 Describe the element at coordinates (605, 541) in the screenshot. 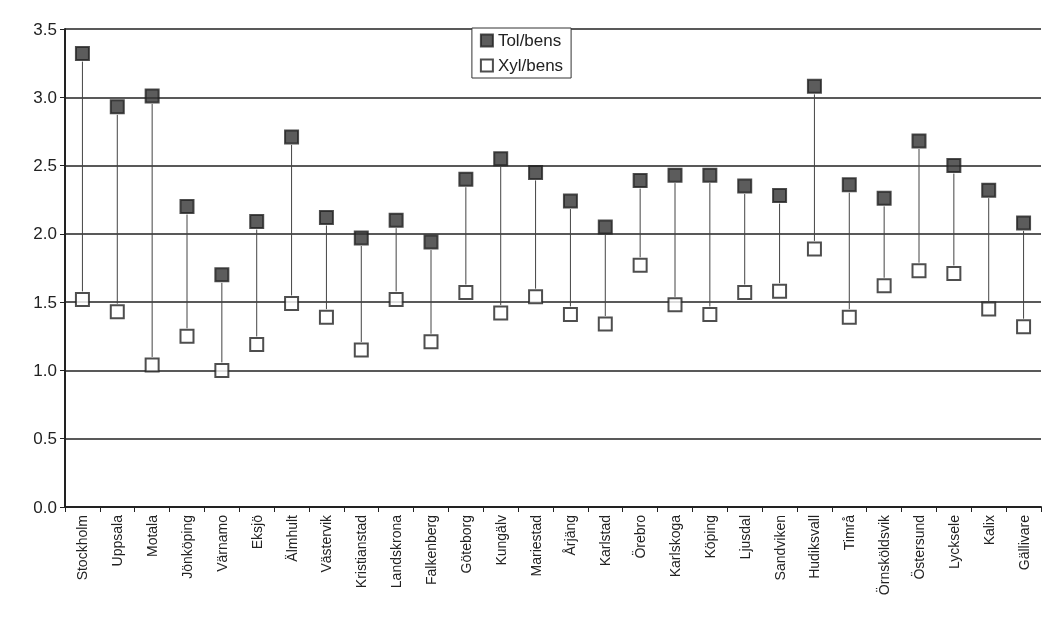

I see `x-tick-label: Karlstad` at that location.